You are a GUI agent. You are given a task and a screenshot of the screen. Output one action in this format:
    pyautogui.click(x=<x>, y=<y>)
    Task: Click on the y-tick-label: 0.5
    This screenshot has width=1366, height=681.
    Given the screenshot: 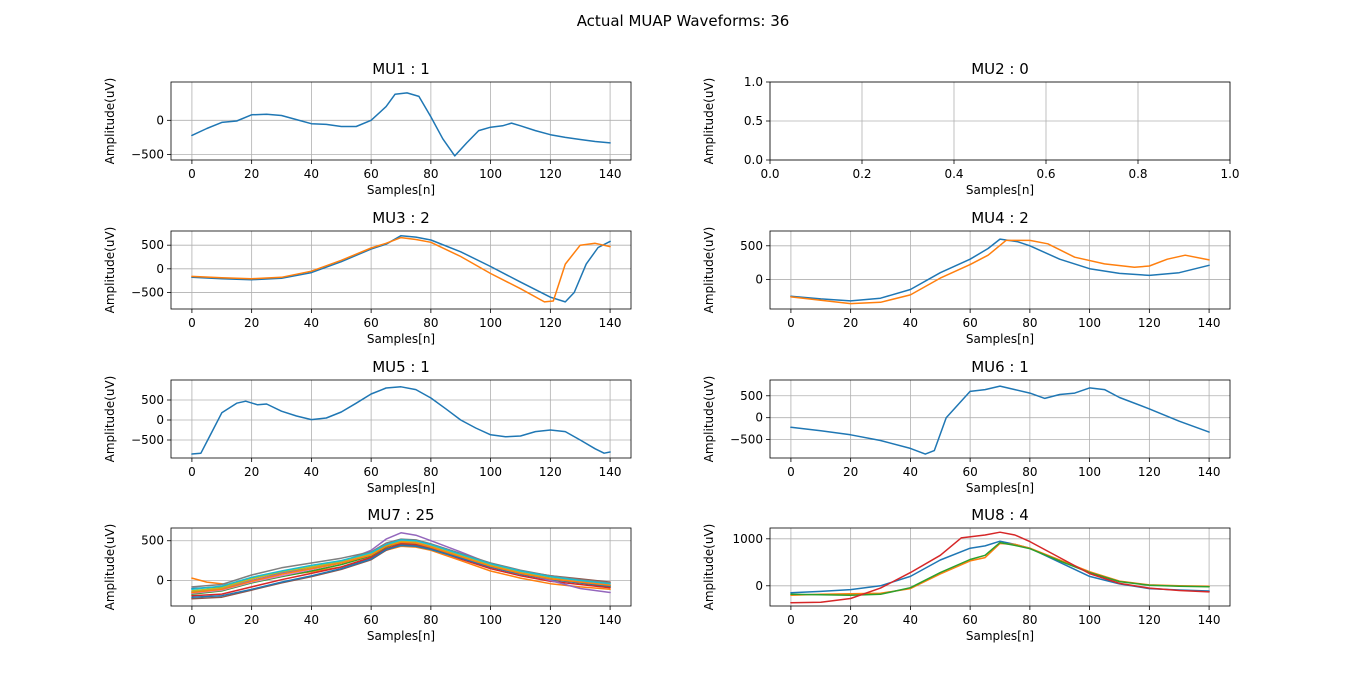 What is the action you would take?
    pyautogui.click(x=753, y=121)
    